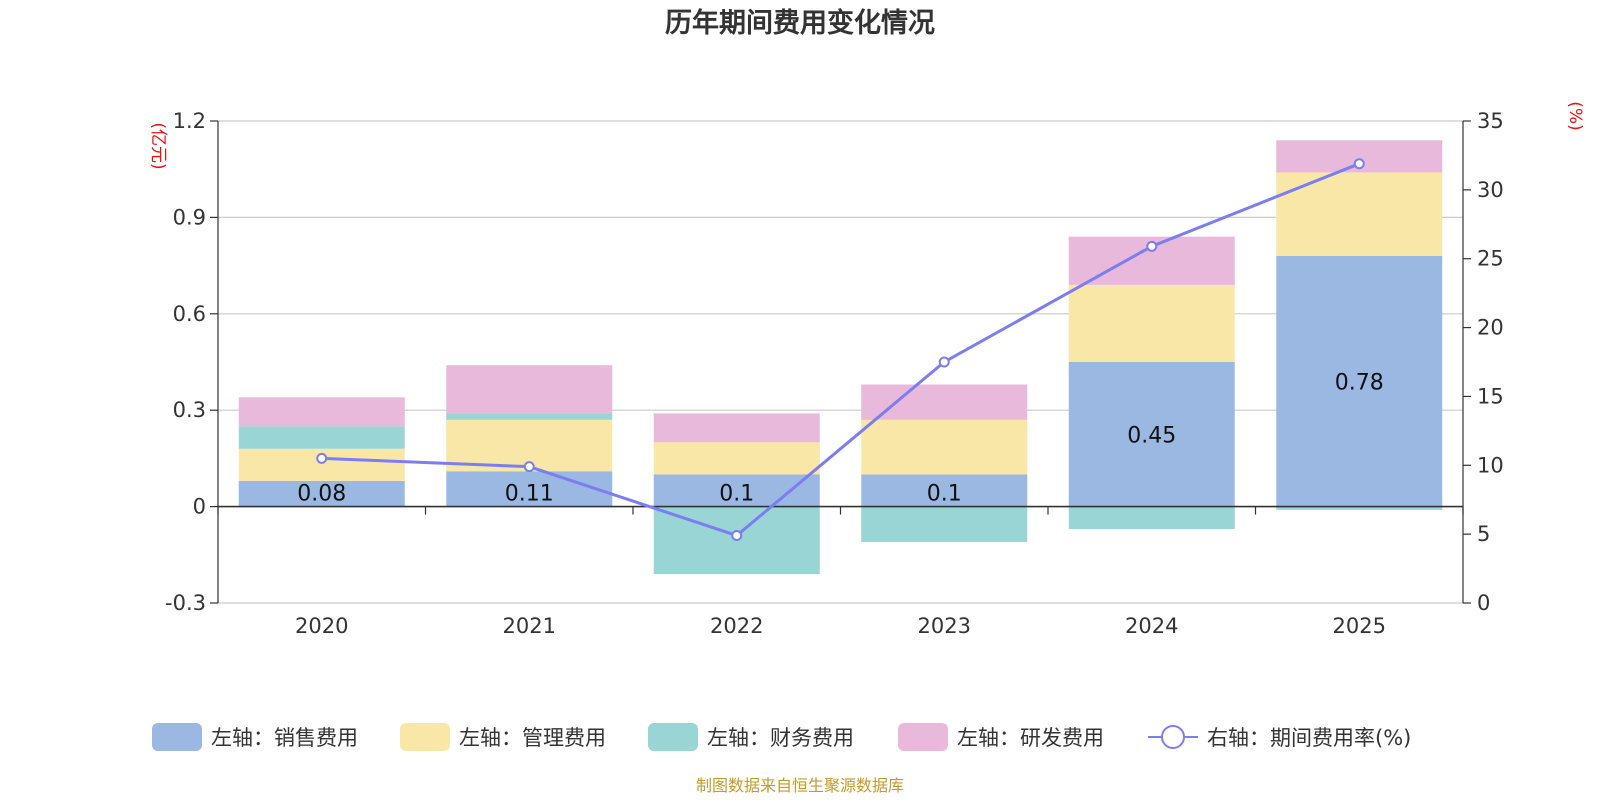 The height and width of the screenshot is (800, 1600). I want to click on legend-label: 左轴：财务费用, so click(780, 738).